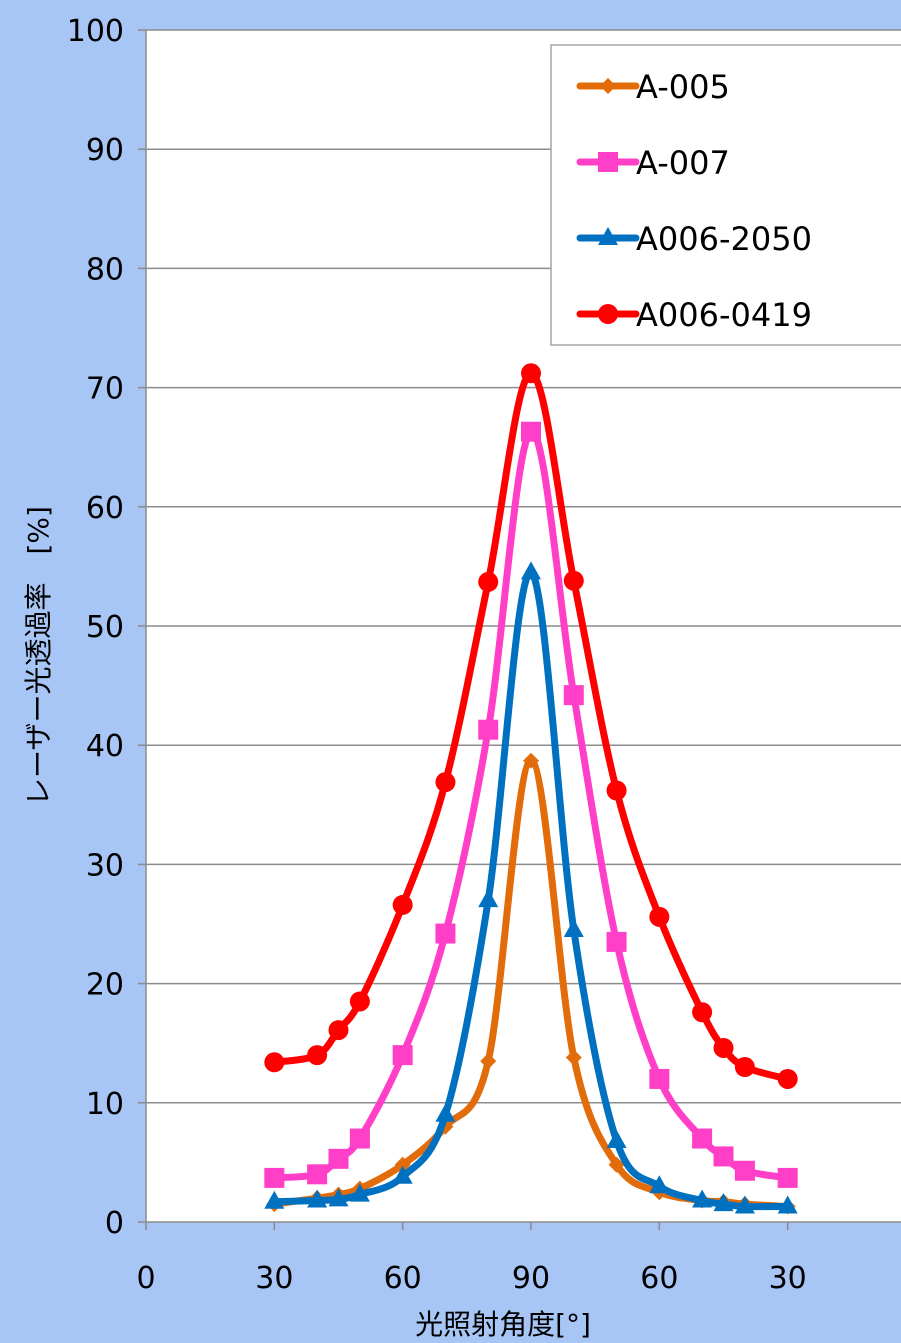 The height and width of the screenshot is (1343, 901). Describe the element at coordinates (724, 315) in the screenshot. I see `legend-label: A006-0419` at that location.